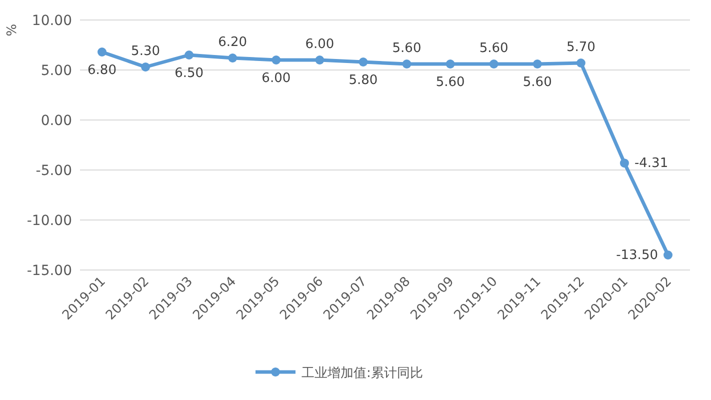 The height and width of the screenshot is (400, 711). What do you see at coordinates (49, 271) in the screenshot?
I see `y-tick-label: -15.00` at bounding box center [49, 271].